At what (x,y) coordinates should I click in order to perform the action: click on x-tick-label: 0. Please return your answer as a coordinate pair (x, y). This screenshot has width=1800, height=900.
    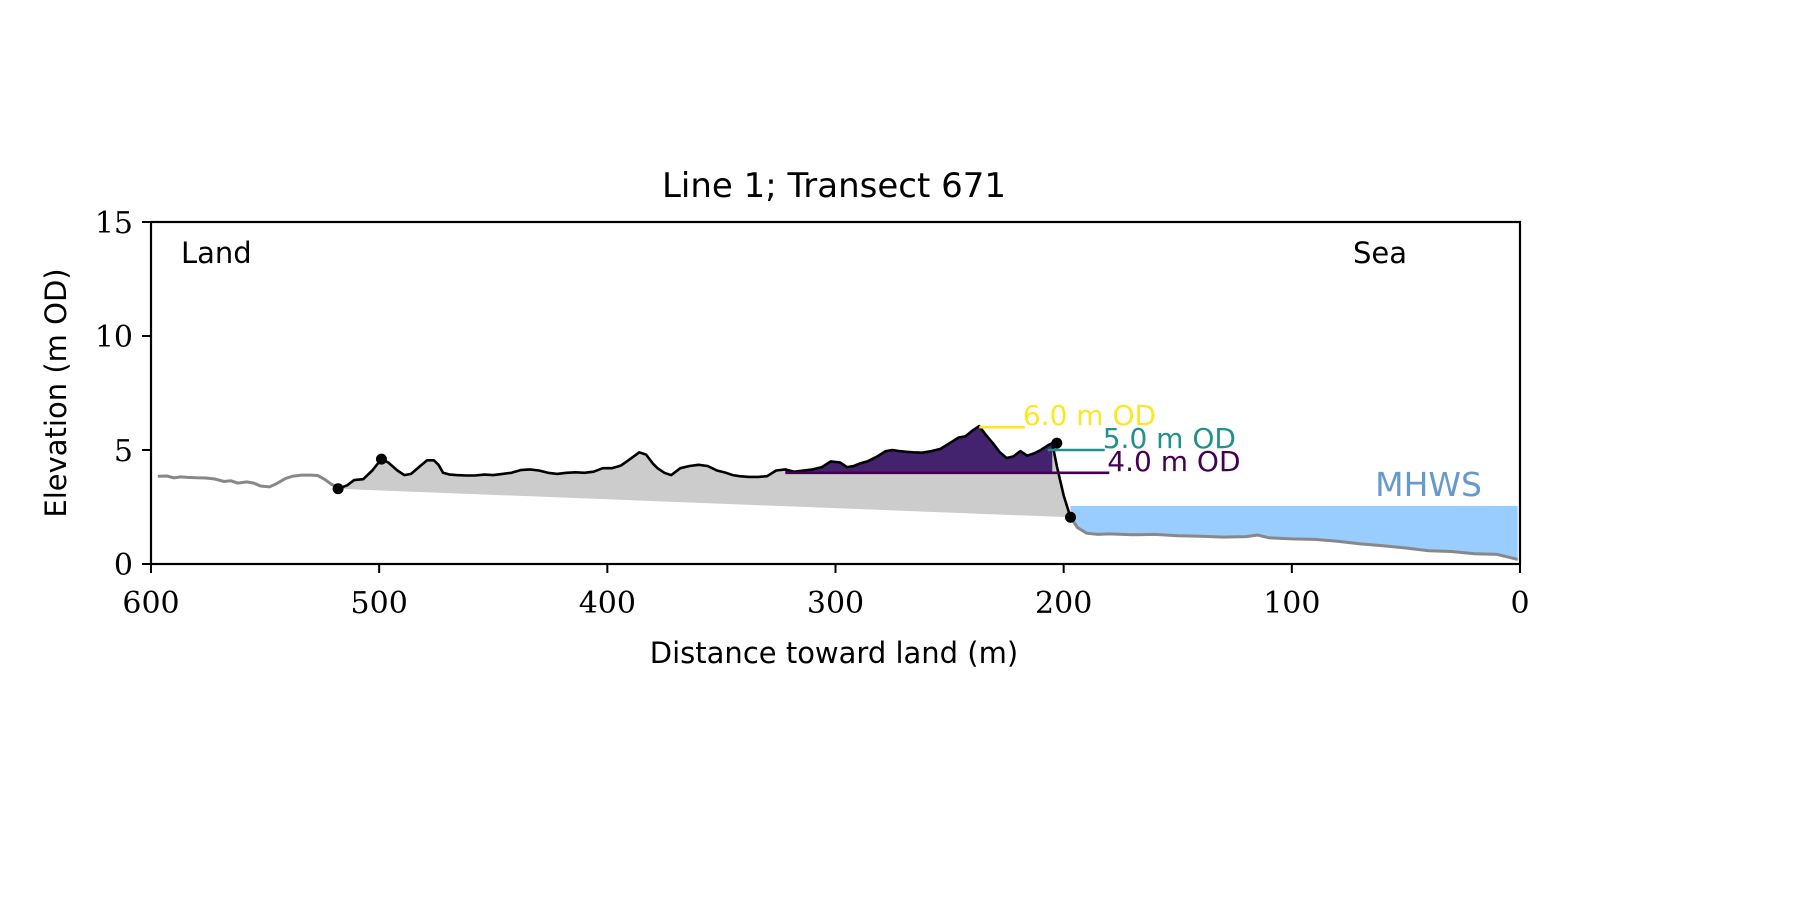
    Looking at the image, I should click on (1519, 603).